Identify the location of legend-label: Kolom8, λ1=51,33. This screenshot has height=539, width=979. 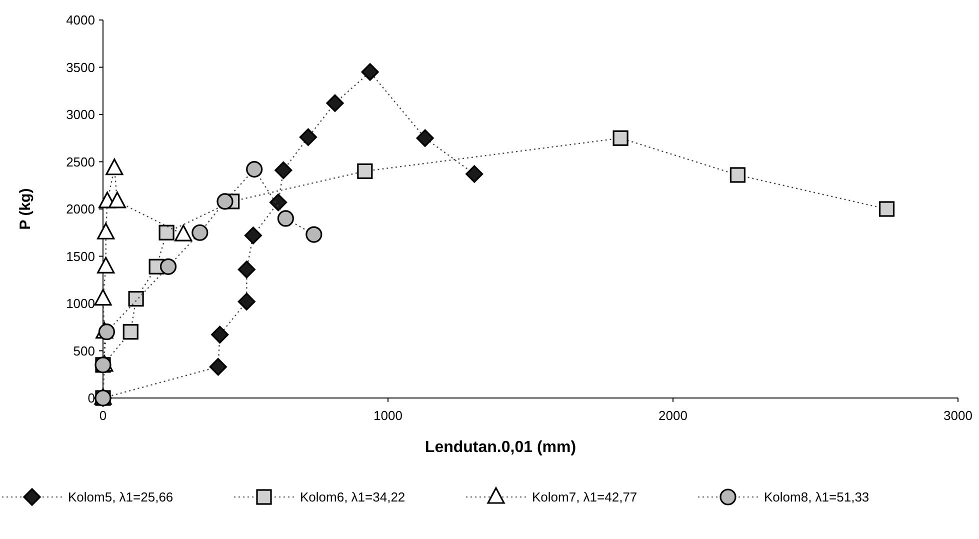
(817, 497).